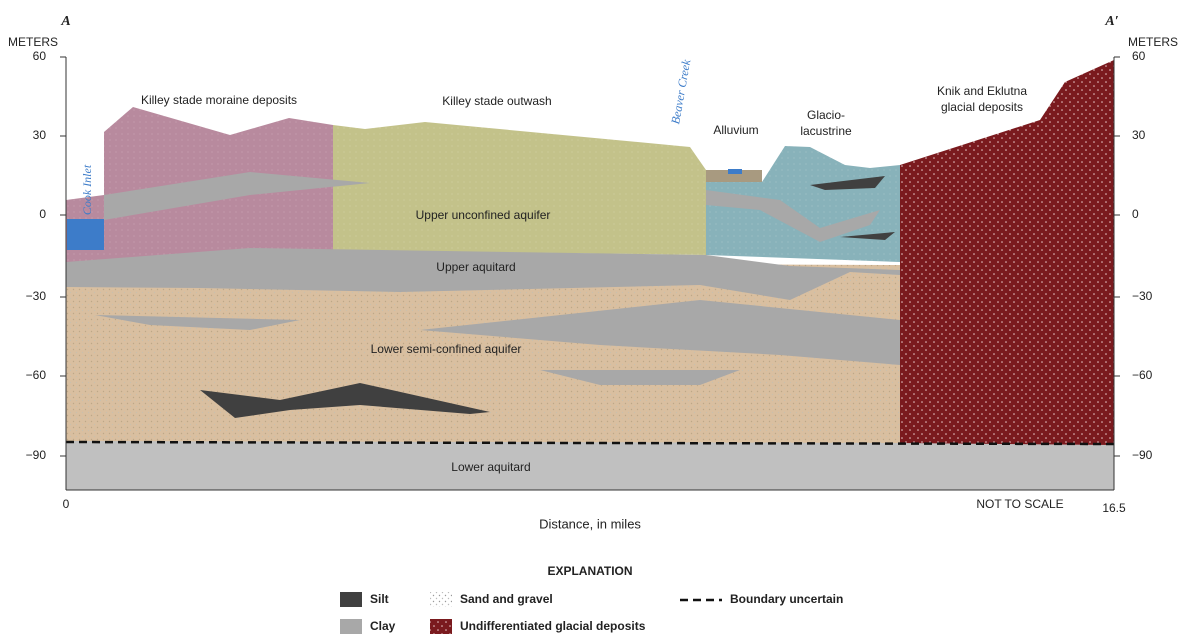  What do you see at coordinates (519, 188) in the screenshot?
I see `outwash` at bounding box center [519, 188].